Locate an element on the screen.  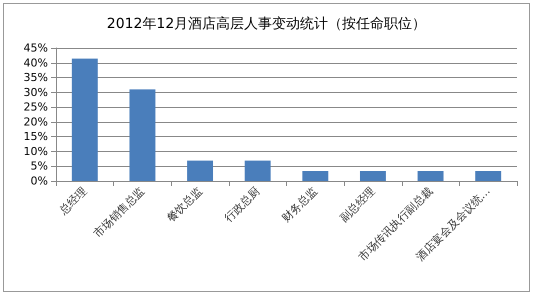
y-tick-label: 45% is located at coordinates (36, 48).